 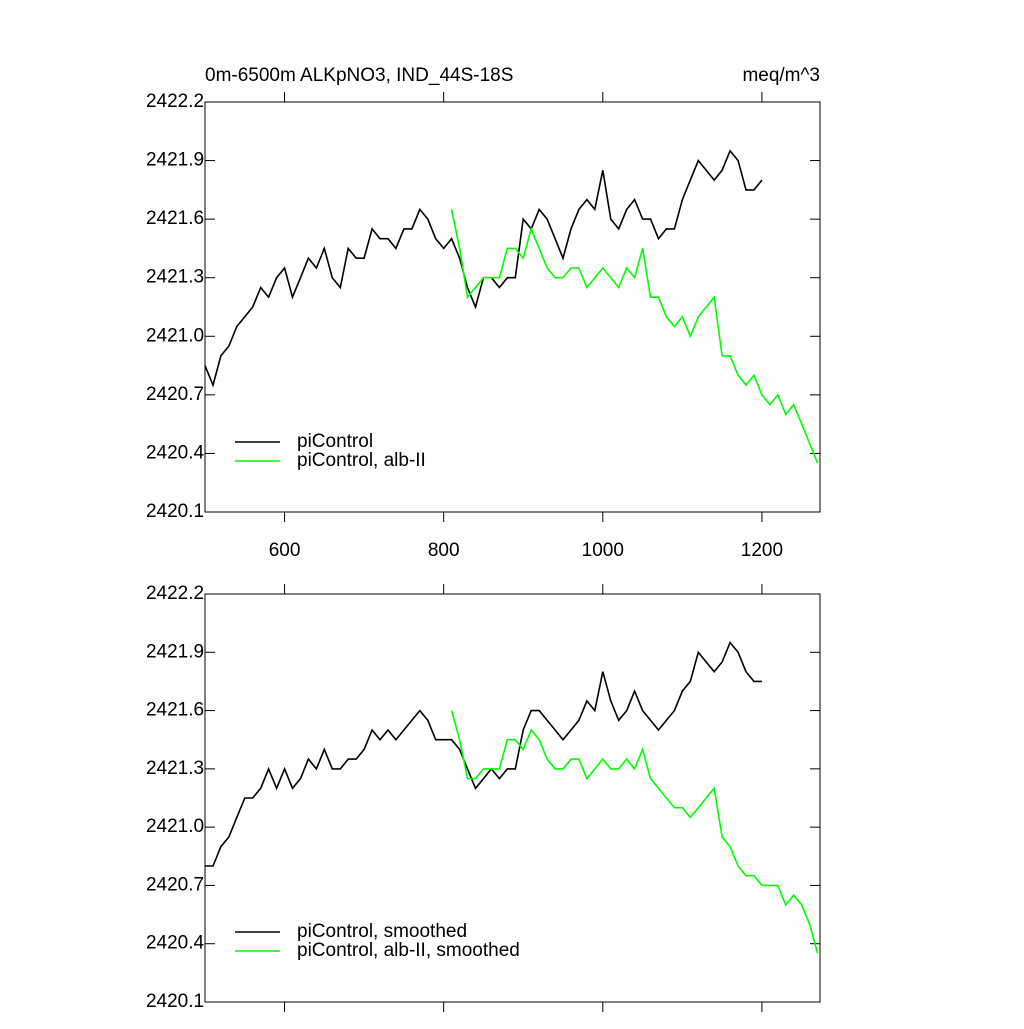 I want to click on x-tick-label: 1200, so click(x=762, y=550).